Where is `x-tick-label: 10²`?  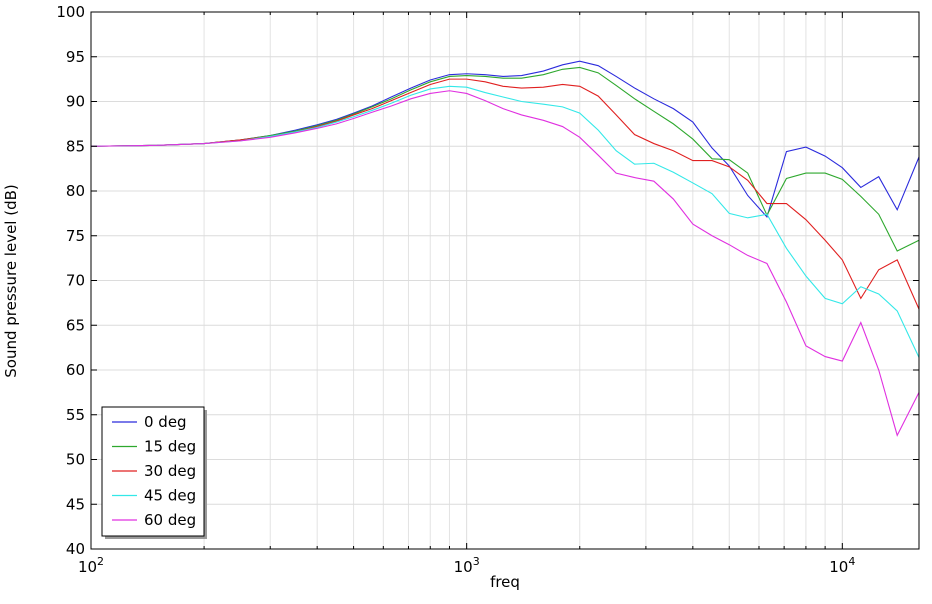 x-tick-label: 10² is located at coordinates (91, 565).